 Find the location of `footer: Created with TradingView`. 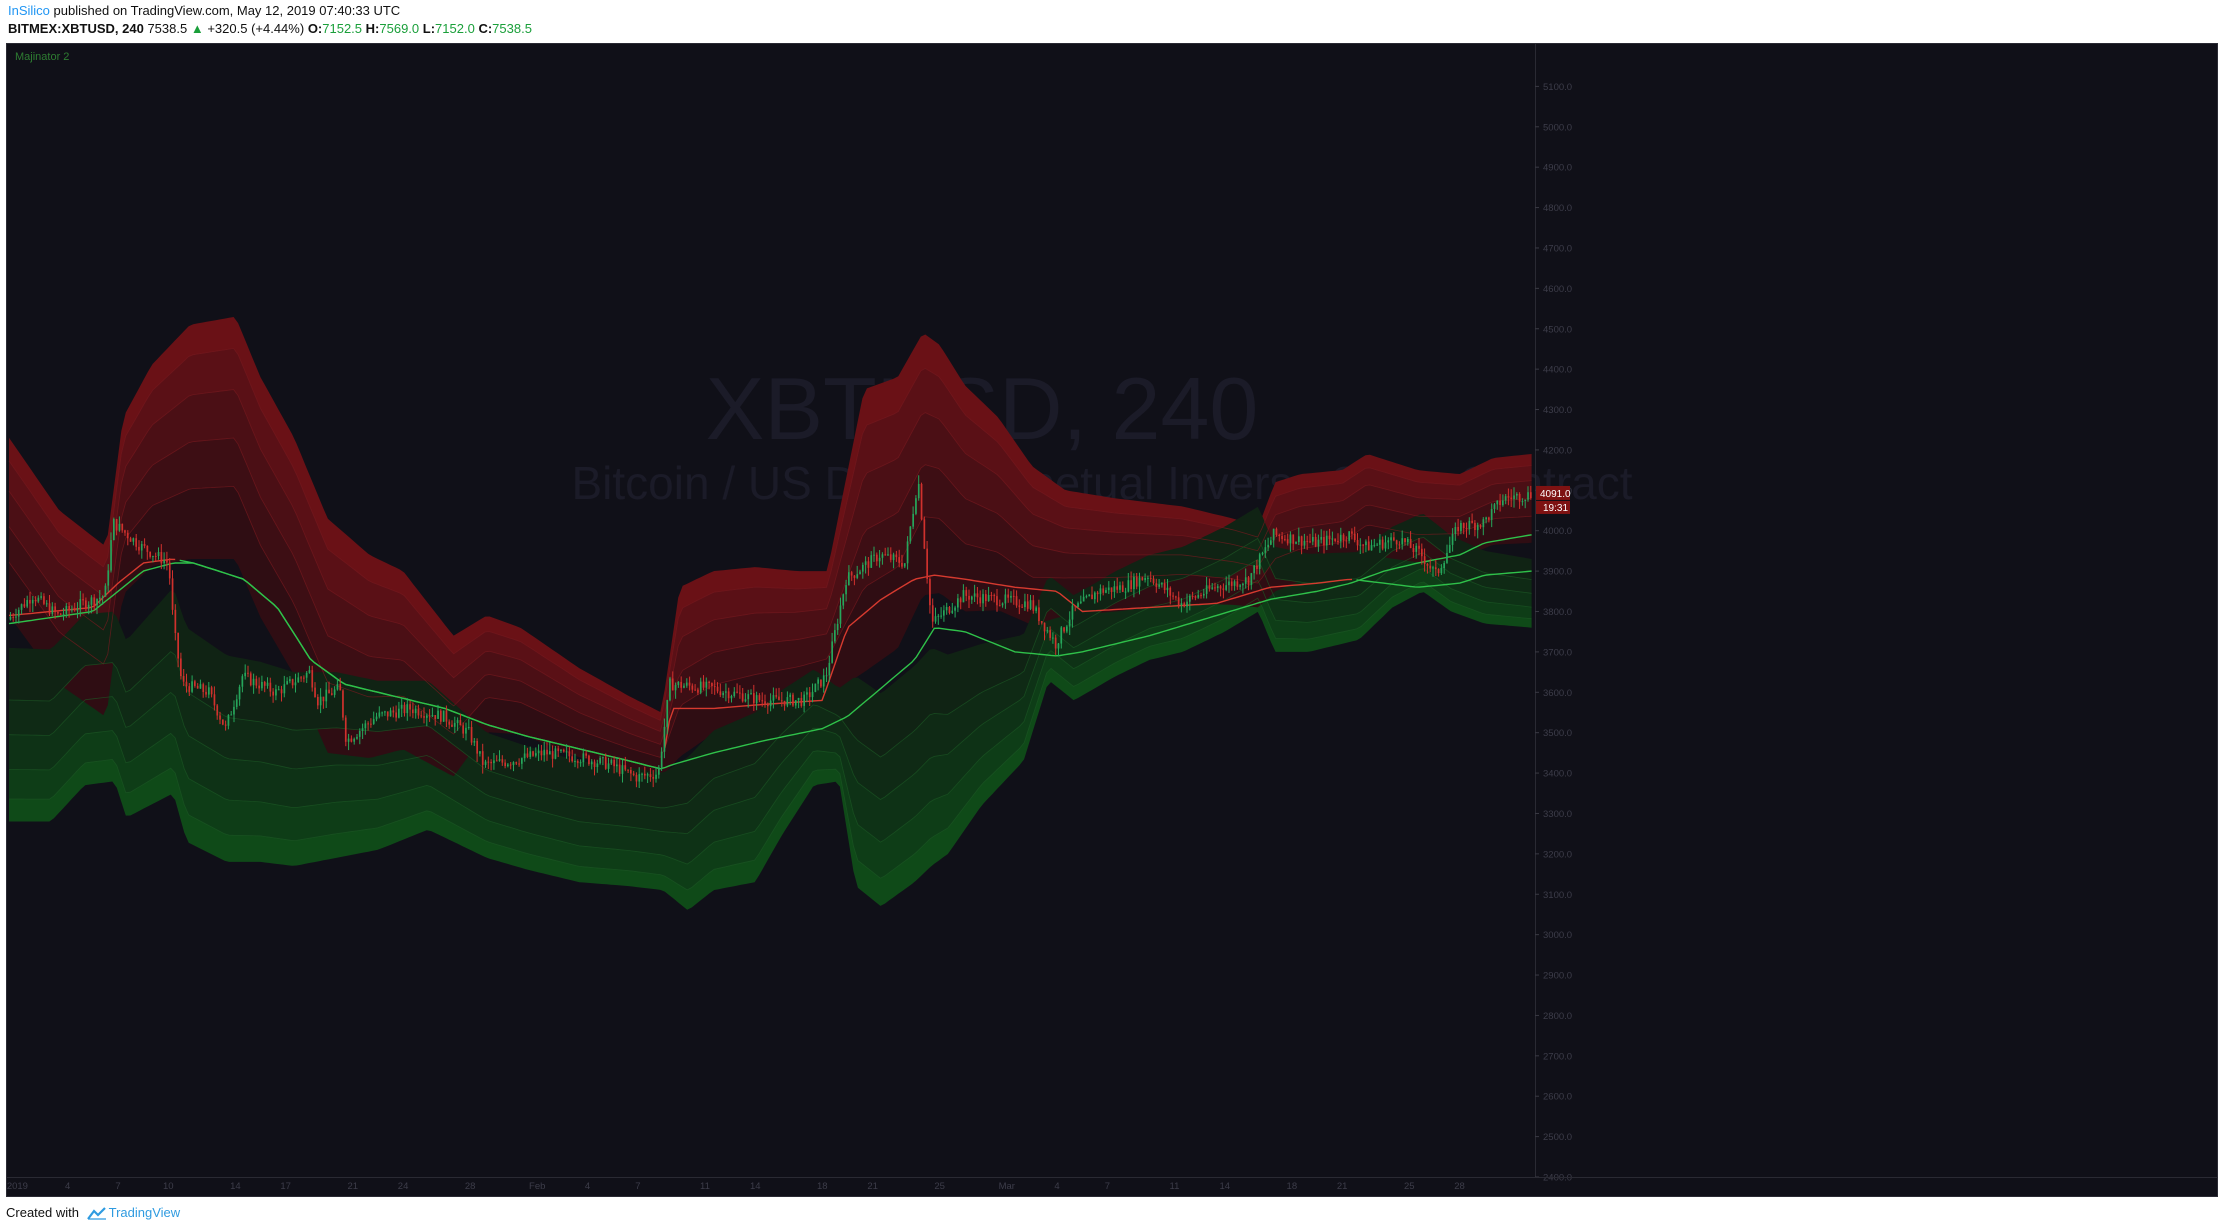

footer: Created with TradingView is located at coordinates (93, 1212).